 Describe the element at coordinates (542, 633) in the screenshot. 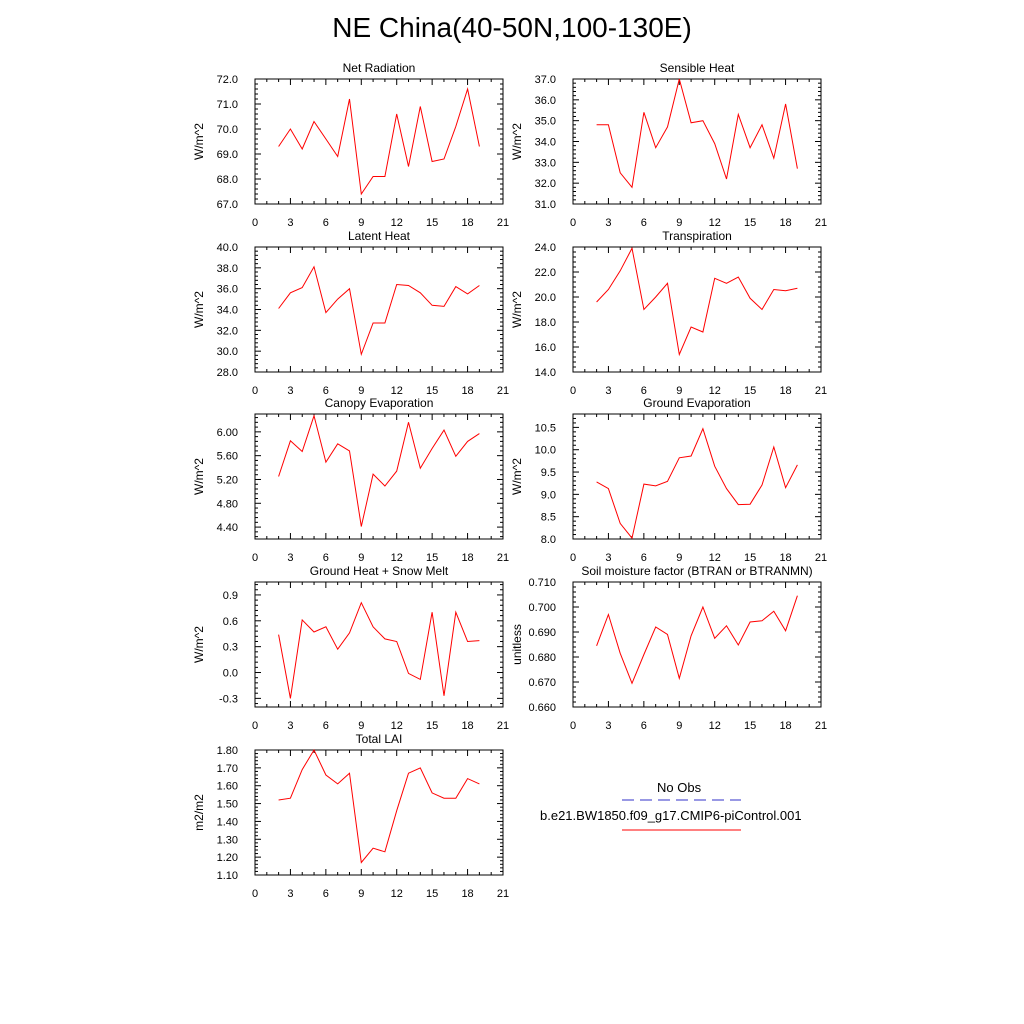

I see `y-tick-label: 0.690` at that location.